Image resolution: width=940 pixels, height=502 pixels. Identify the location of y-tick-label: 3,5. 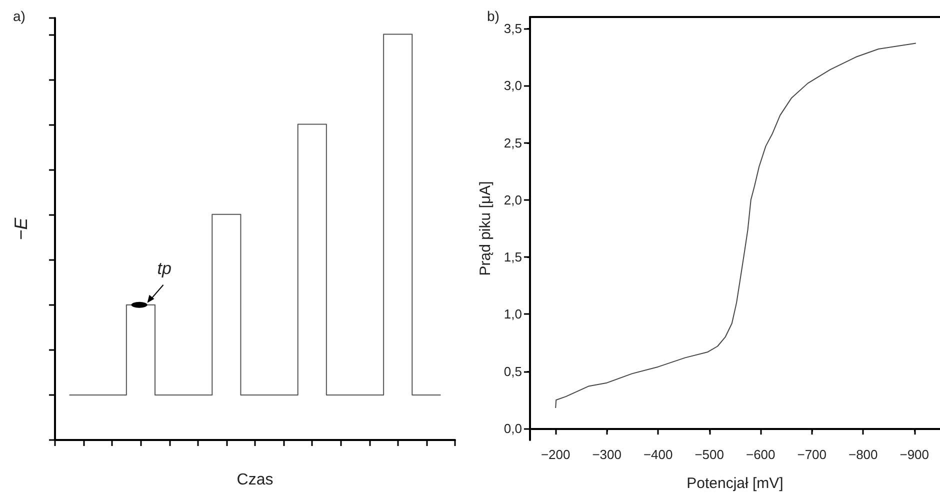
(513, 28).